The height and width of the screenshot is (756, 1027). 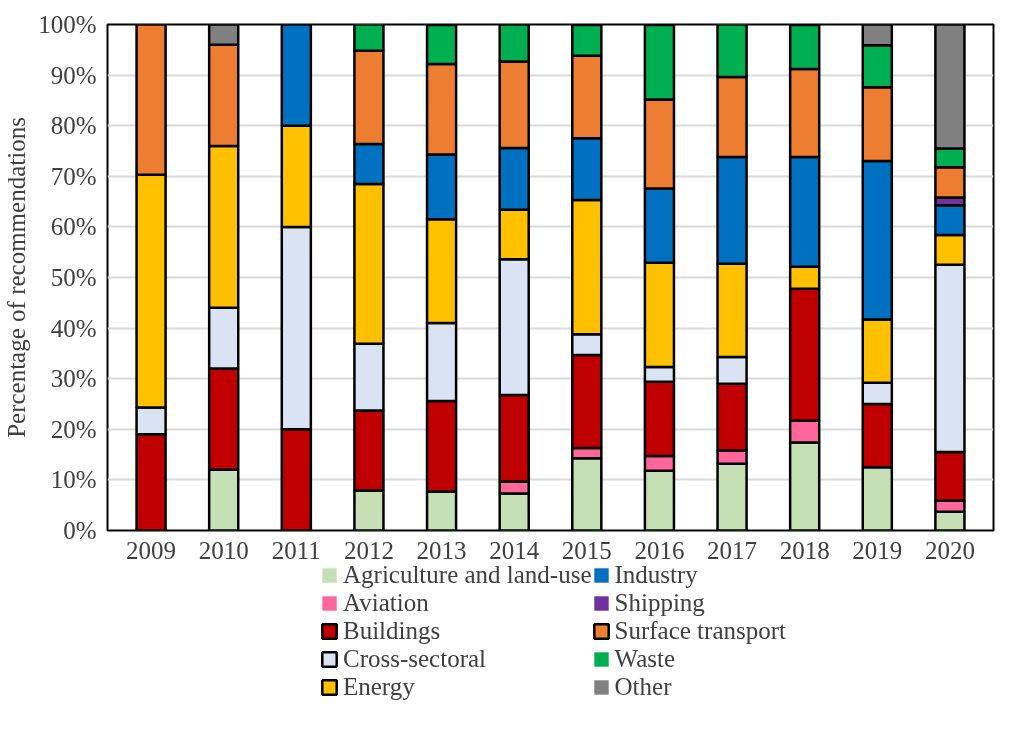 I want to click on x-tick-label: 2011, so click(x=296, y=550).